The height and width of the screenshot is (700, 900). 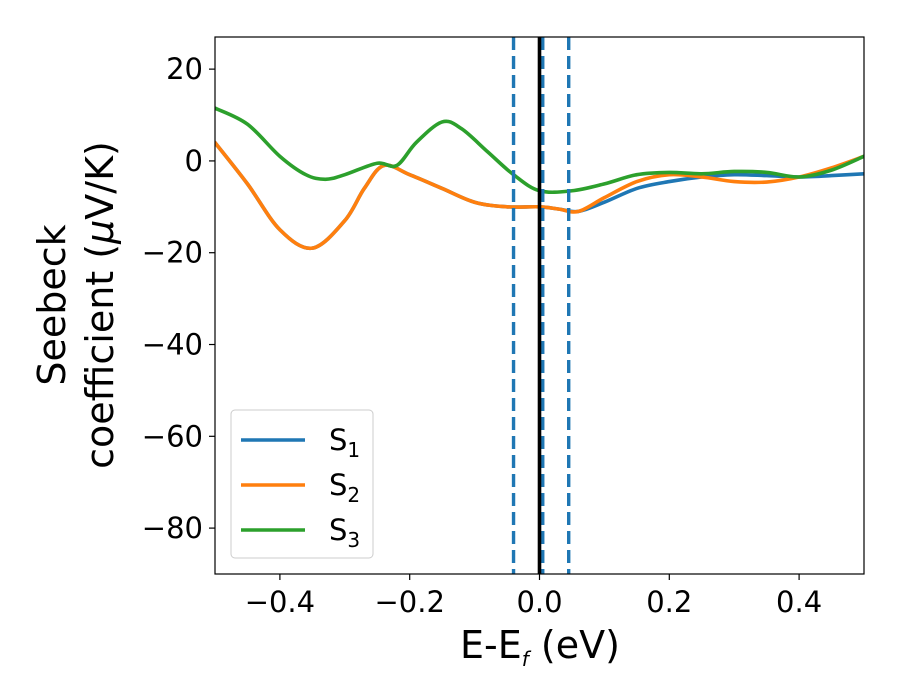 What do you see at coordinates (344, 442) in the screenshot?
I see `legend-label-s1: S1` at bounding box center [344, 442].